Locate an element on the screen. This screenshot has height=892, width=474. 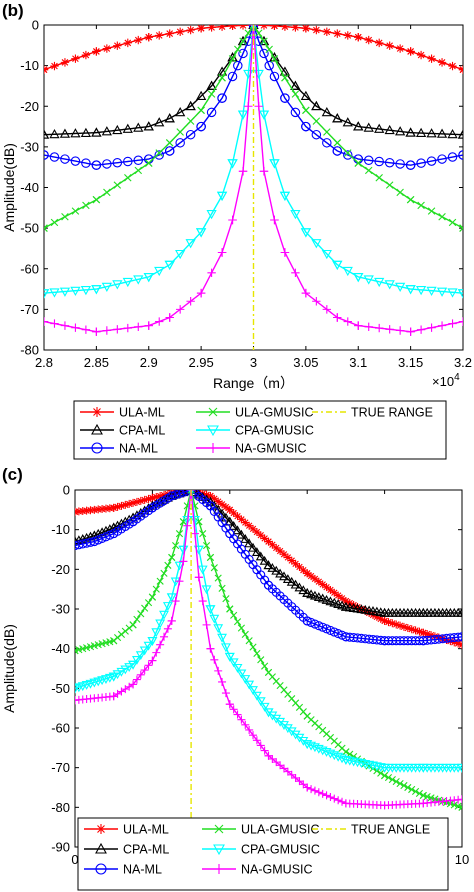
y-tick-label: -70 is located at coordinates (60, 767).